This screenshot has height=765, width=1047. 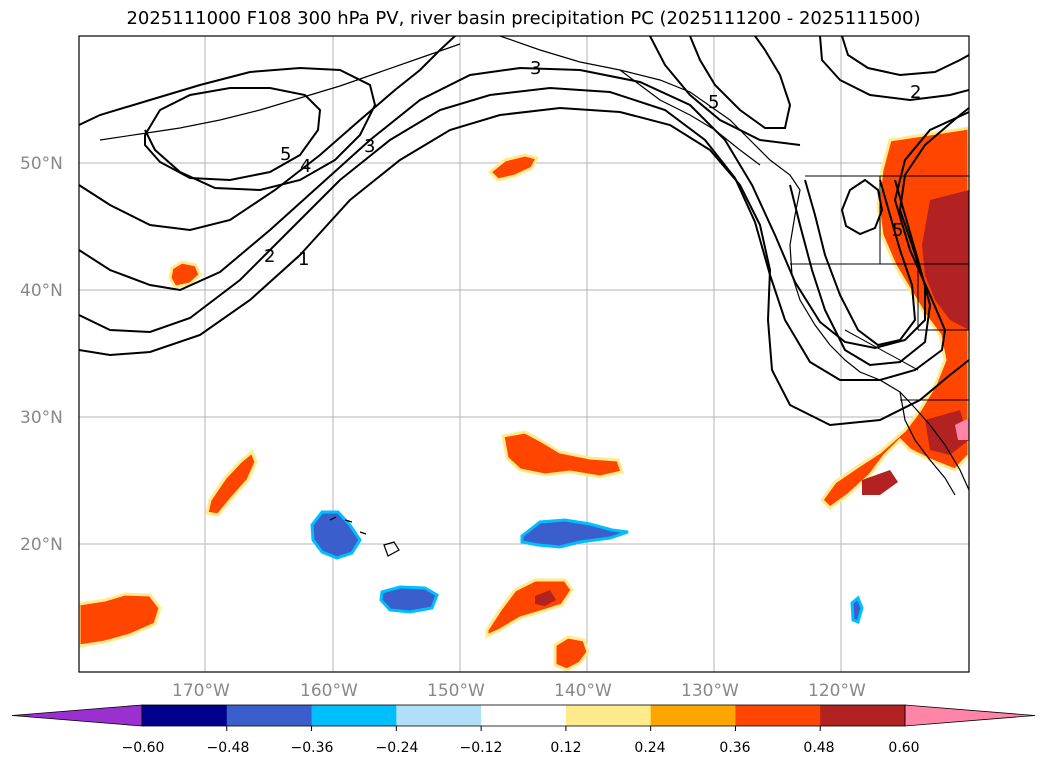 I want to click on lon-label-130w: 130°W, so click(x=710, y=691).